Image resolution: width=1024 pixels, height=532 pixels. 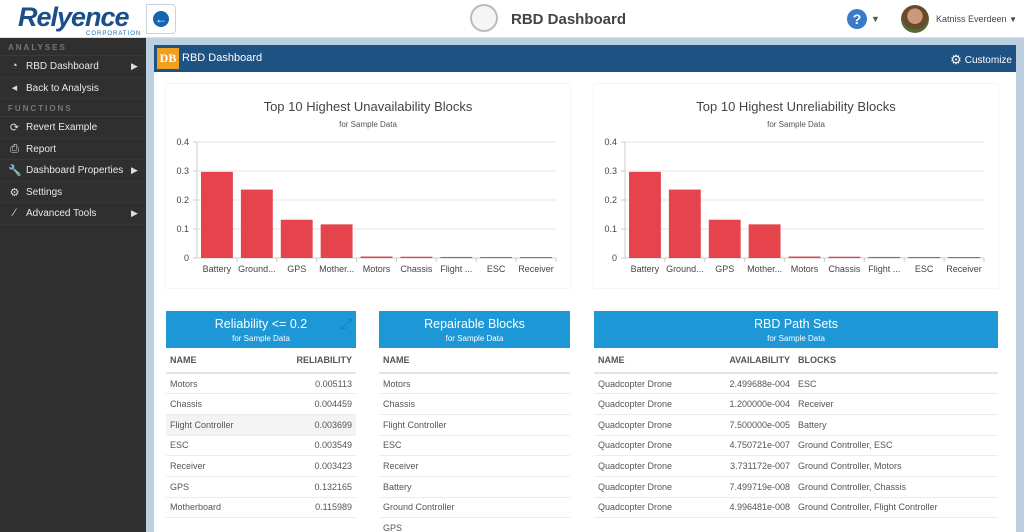 I want to click on table-row: Receiver 0.003423, so click(x=261, y=466).